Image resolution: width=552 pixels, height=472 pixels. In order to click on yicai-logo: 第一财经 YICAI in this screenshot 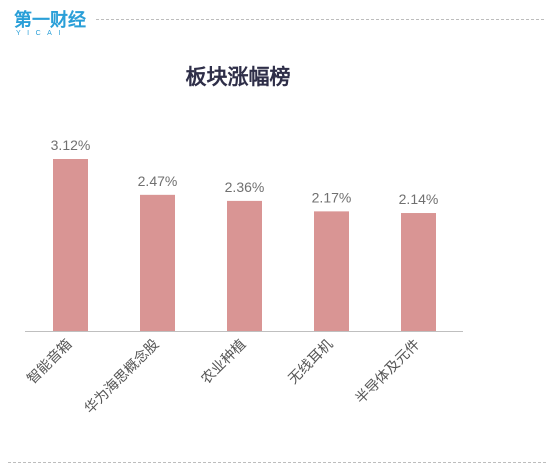, I will do `click(53, 23)`.